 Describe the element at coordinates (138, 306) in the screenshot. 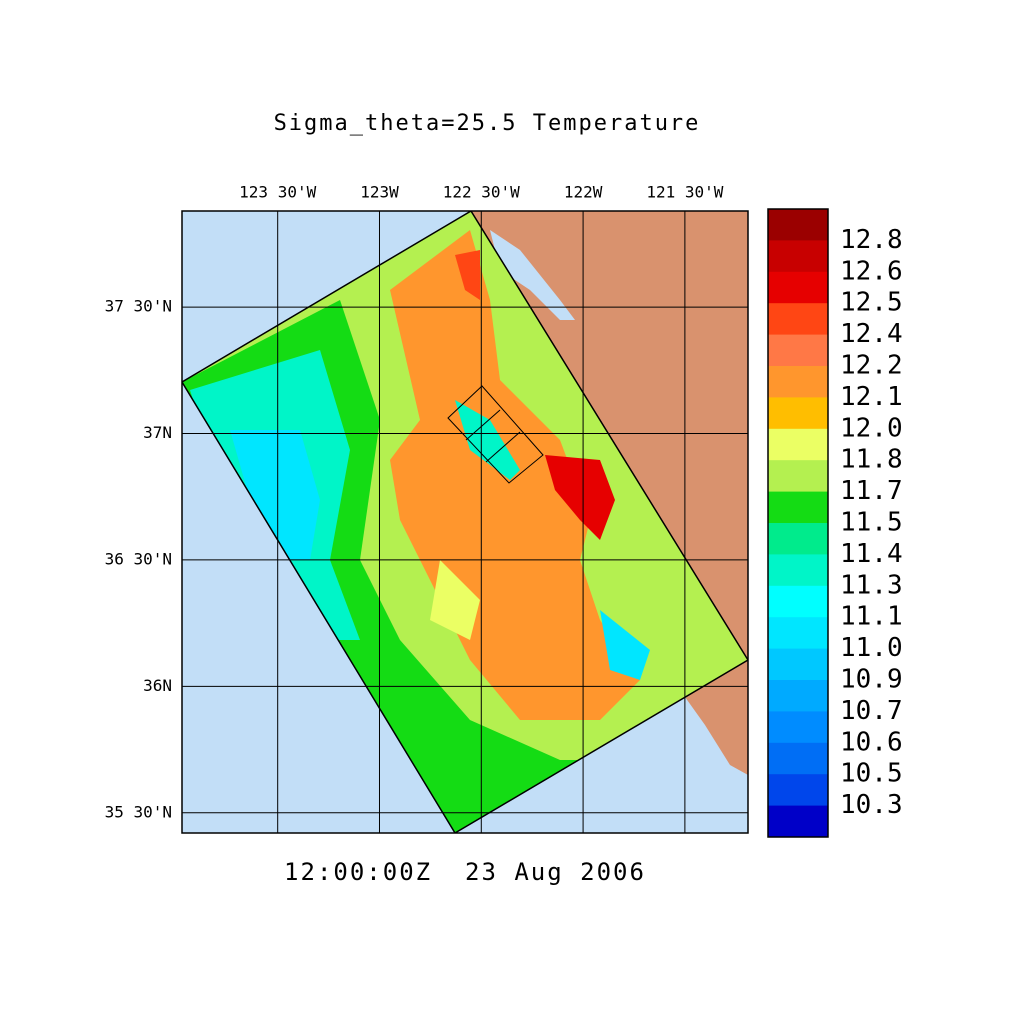

I see `y-tick-label: 37 30'N` at that location.